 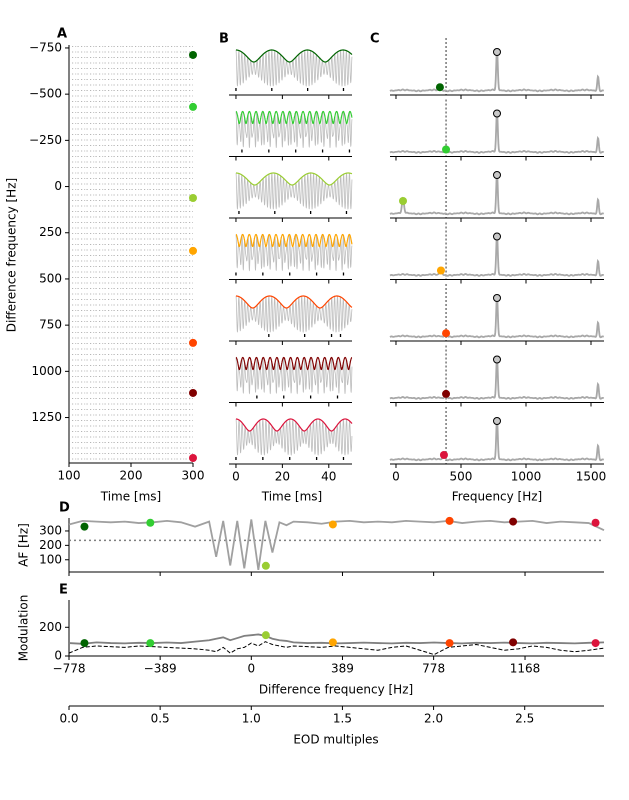 What do you see at coordinates (45, 94) in the screenshot?
I see `y-tick-label: −500` at bounding box center [45, 94].